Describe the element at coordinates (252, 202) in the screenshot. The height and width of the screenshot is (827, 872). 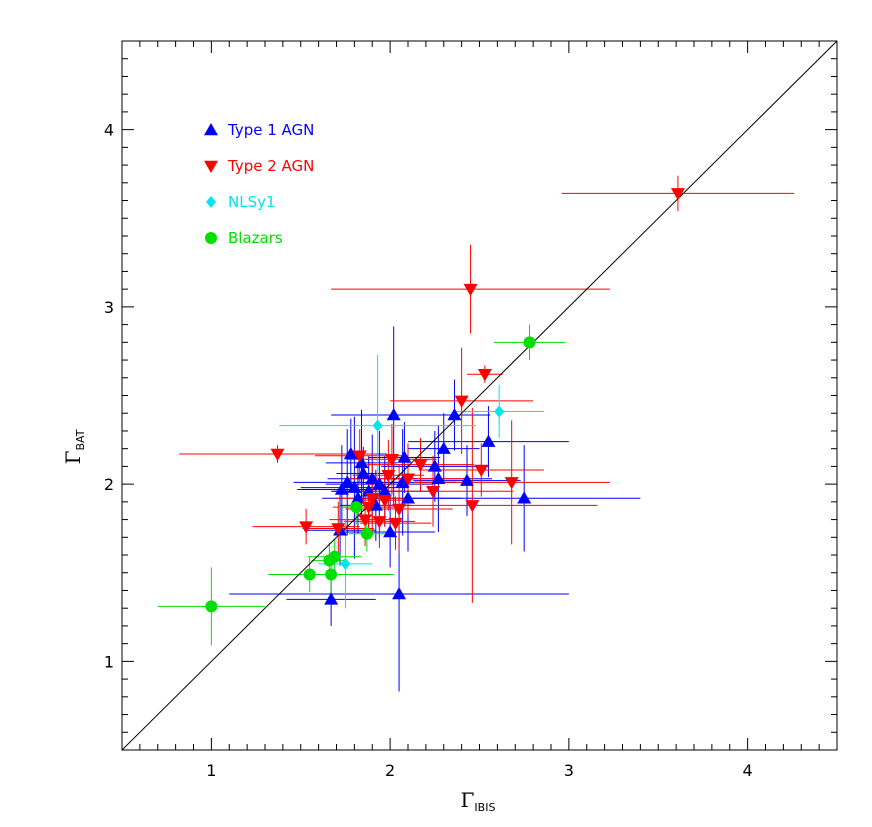
I see `legend-nlsy1-label: NLSy1` at that location.